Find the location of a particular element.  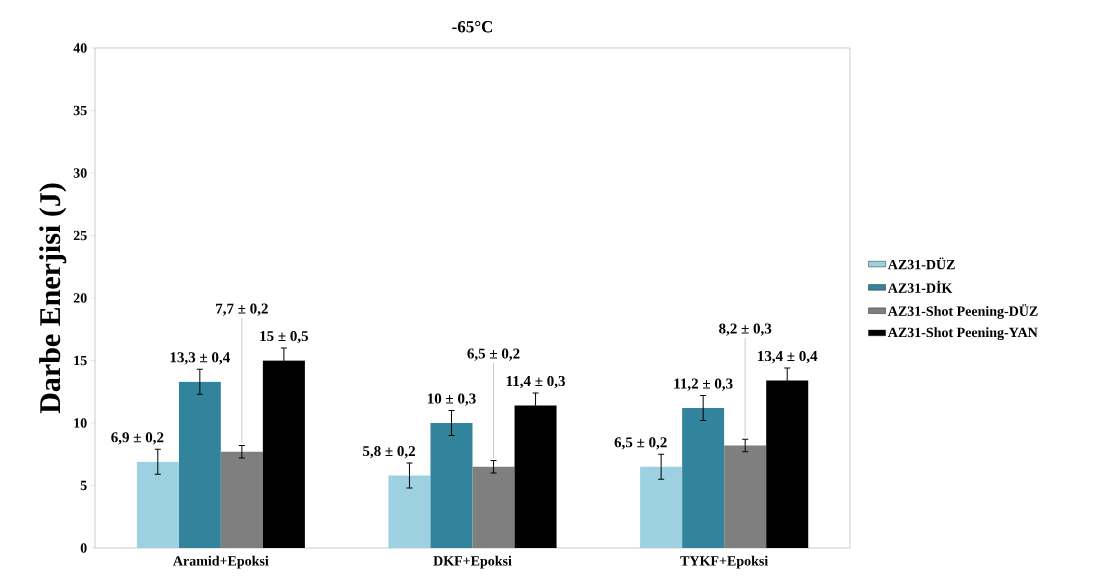

data-label: 5,8 ± 0,2 is located at coordinates (389, 452).